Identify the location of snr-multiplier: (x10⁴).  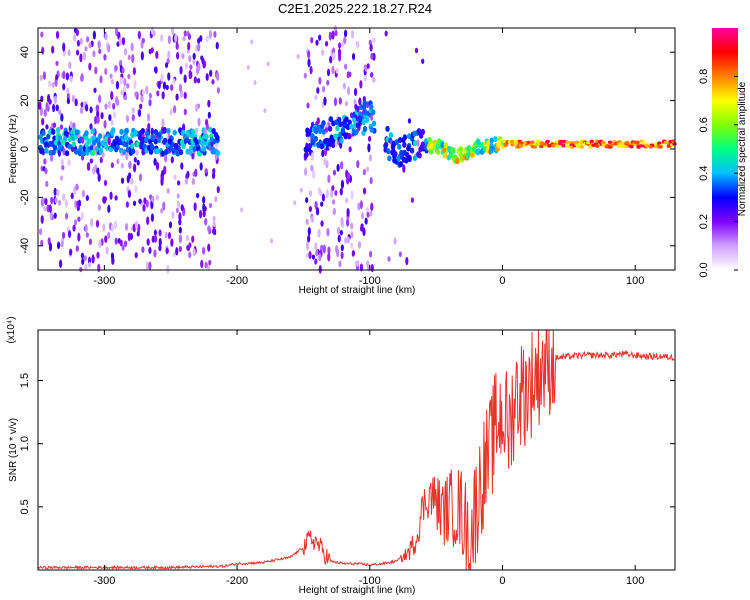
(11, 329).